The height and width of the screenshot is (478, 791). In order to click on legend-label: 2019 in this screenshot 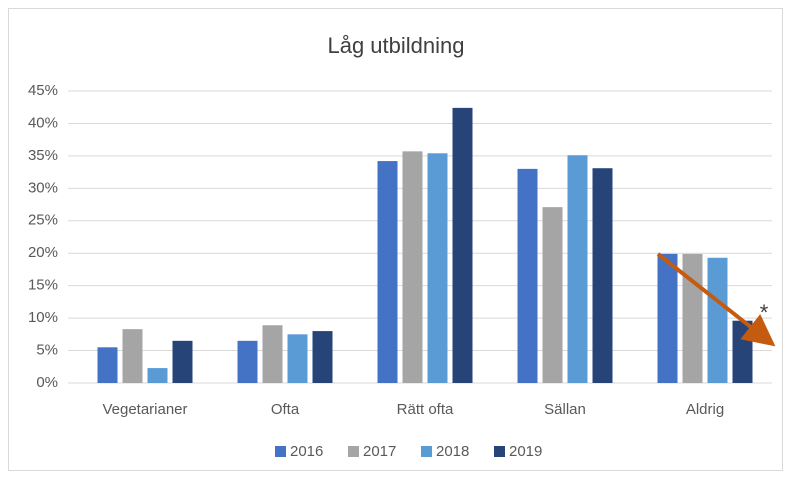, I will do `click(525, 451)`.